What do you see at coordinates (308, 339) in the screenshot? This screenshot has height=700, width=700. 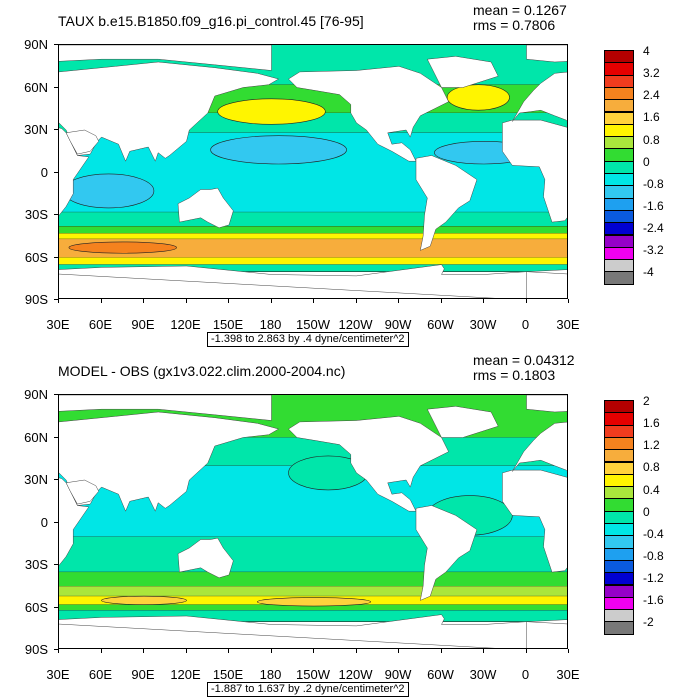 I see `contour-range-label: -1.398 to 2.863 by .4 dyne/centimeter^2` at bounding box center [308, 339].